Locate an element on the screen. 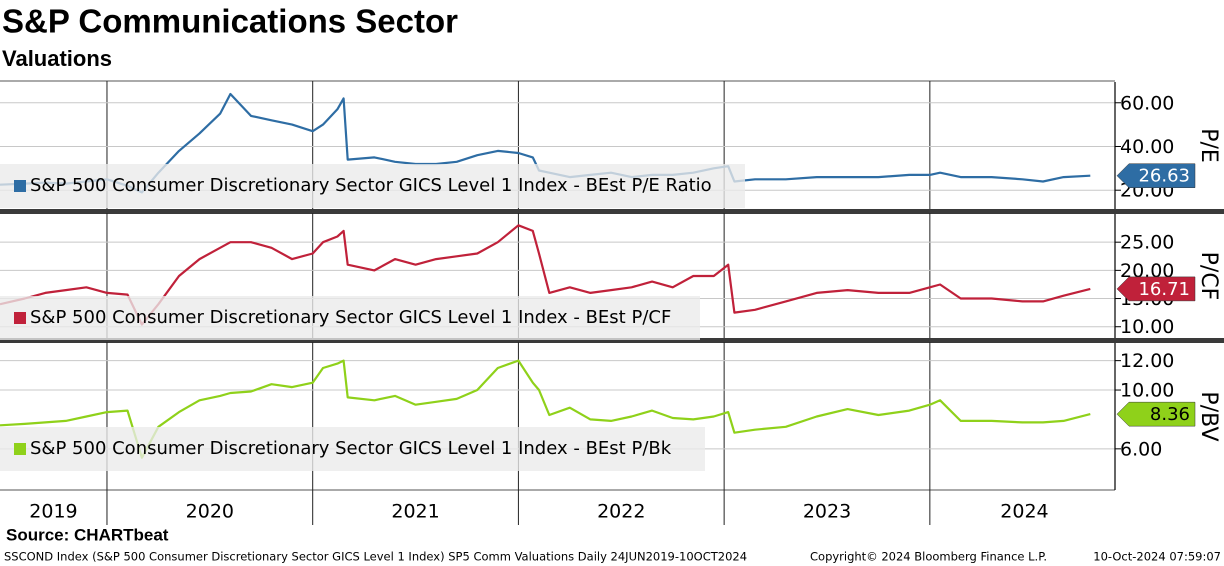 This screenshot has height=566, width=1224. y-axis-label: P/E is located at coordinates (1208, 145).